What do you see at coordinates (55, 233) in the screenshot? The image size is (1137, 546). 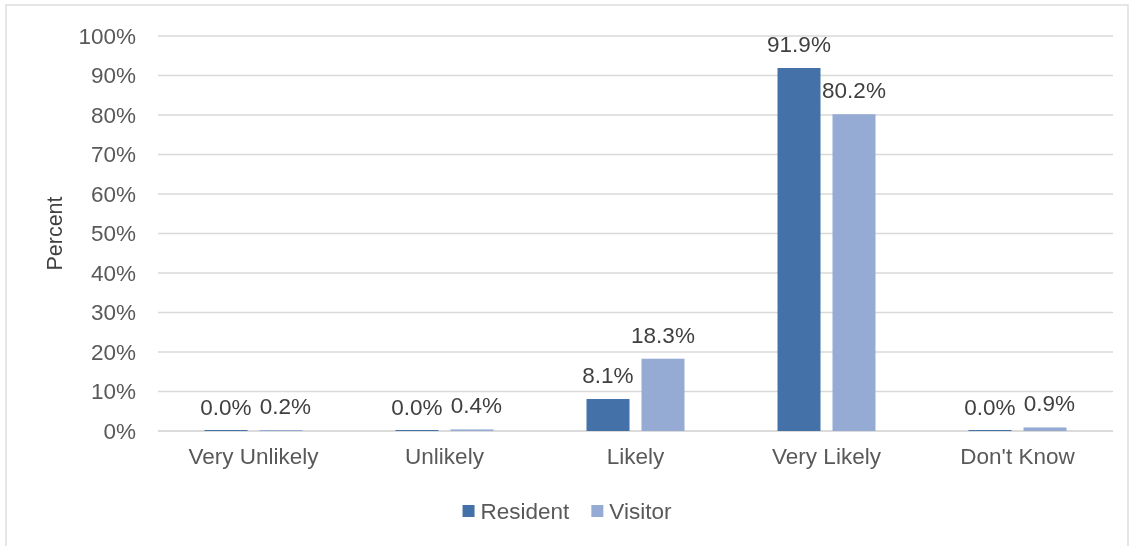 I see `y-axis-title: Percent` at bounding box center [55, 233].